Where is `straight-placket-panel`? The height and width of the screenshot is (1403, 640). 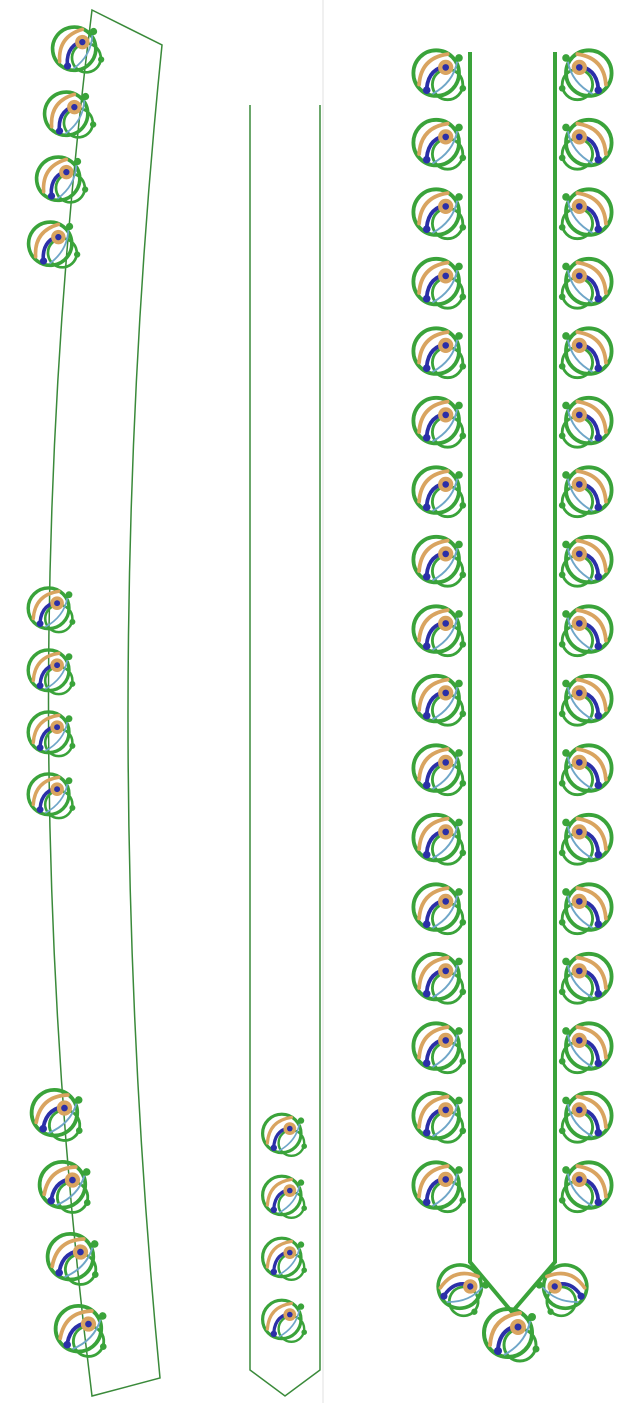 straight-placket-panel is located at coordinates (285, 751).